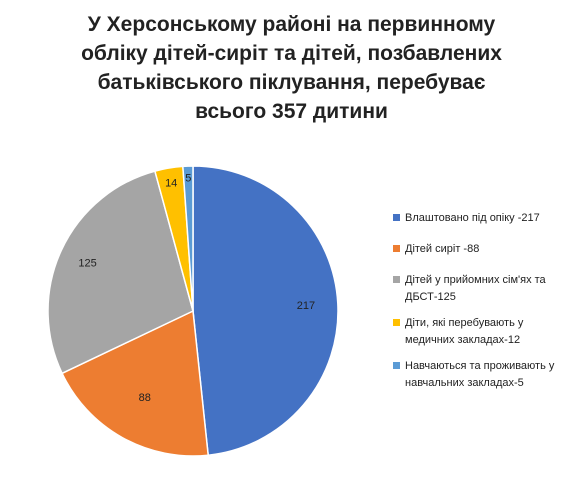 The image size is (583, 495). I want to click on legend-label: Діти, які перебувають у, so click(464, 323).